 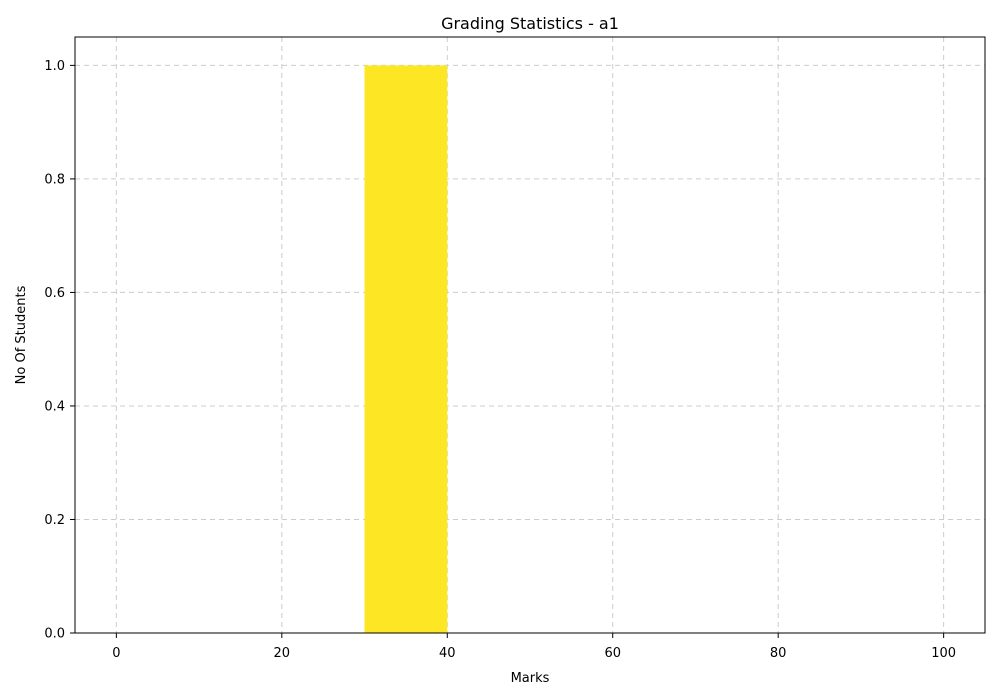 I want to click on x-tick-label-4: 80, so click(x=778, y=653).